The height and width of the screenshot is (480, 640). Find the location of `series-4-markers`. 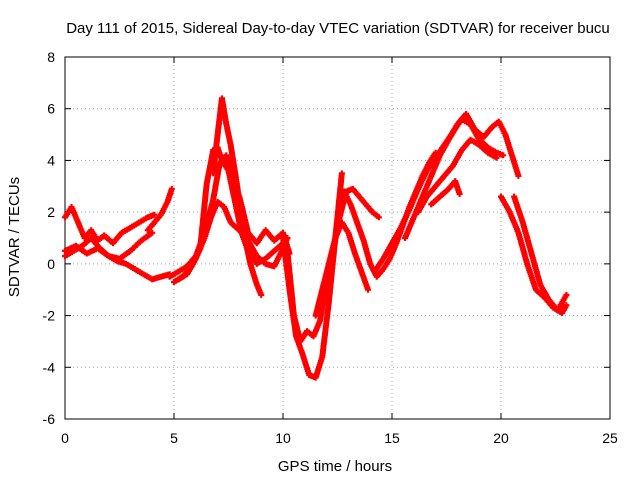

series-4-markers is located at coordinates (159, 209).